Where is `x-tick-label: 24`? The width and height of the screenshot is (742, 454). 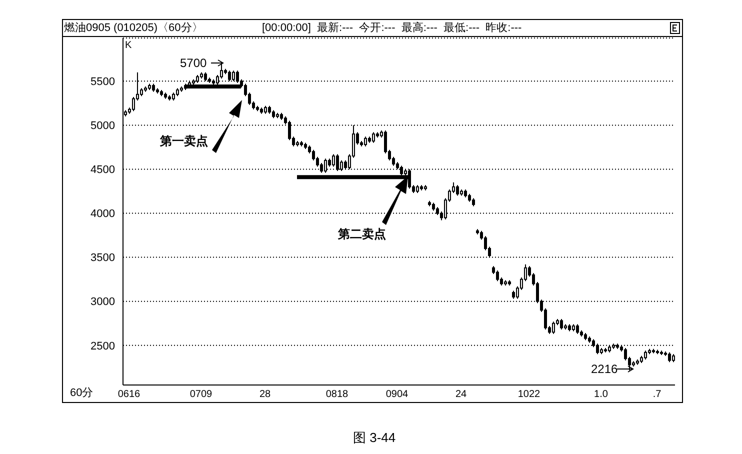
x-tick-label: 24 is located at coordinates (461, 394).